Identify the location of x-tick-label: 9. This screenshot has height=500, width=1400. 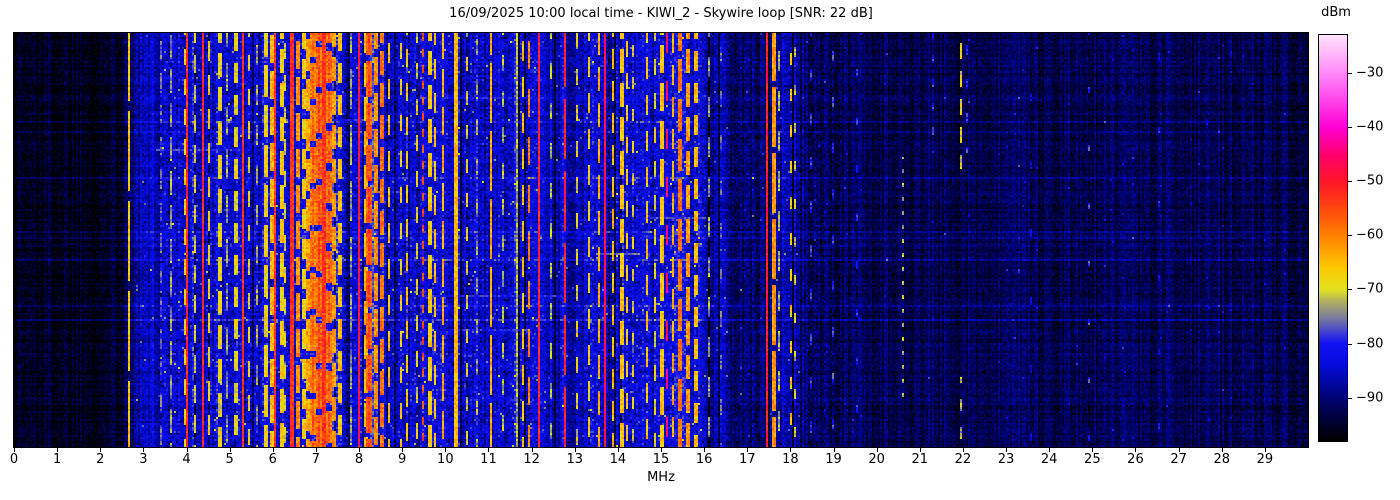
(402, 459).